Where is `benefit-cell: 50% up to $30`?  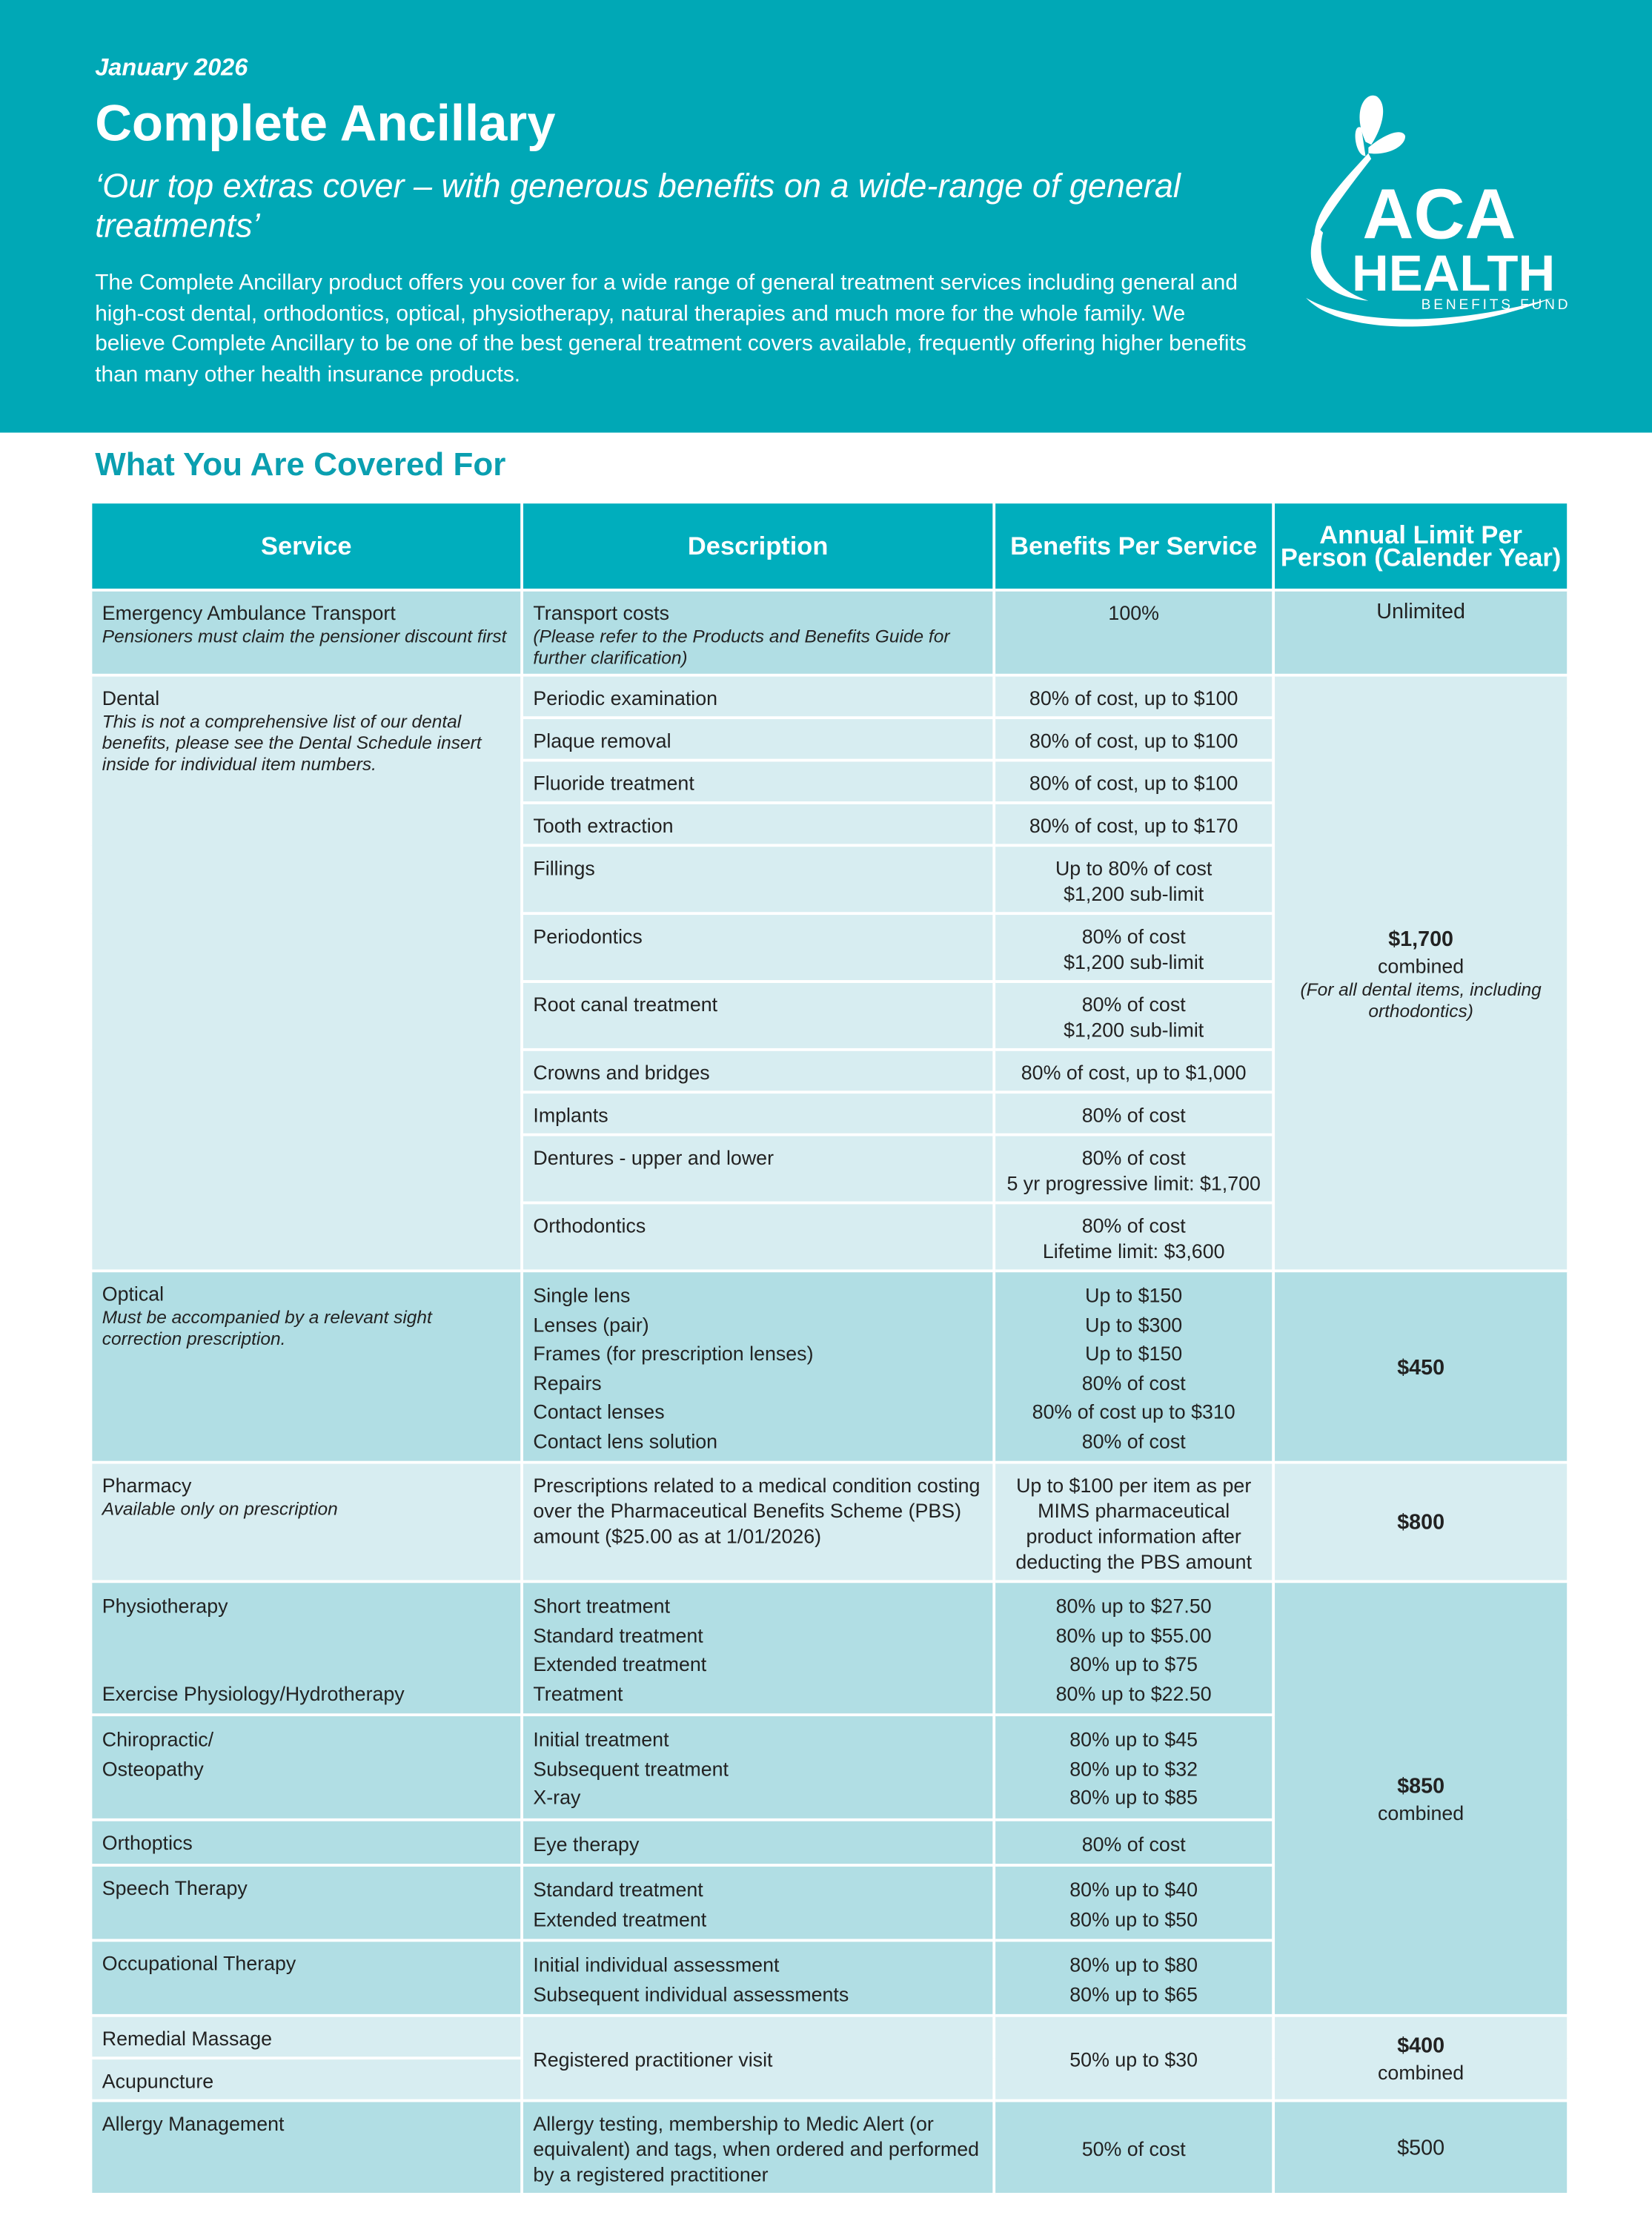 benefit-cell: 50% up to $30 is located at coordinates (1134, 2057).